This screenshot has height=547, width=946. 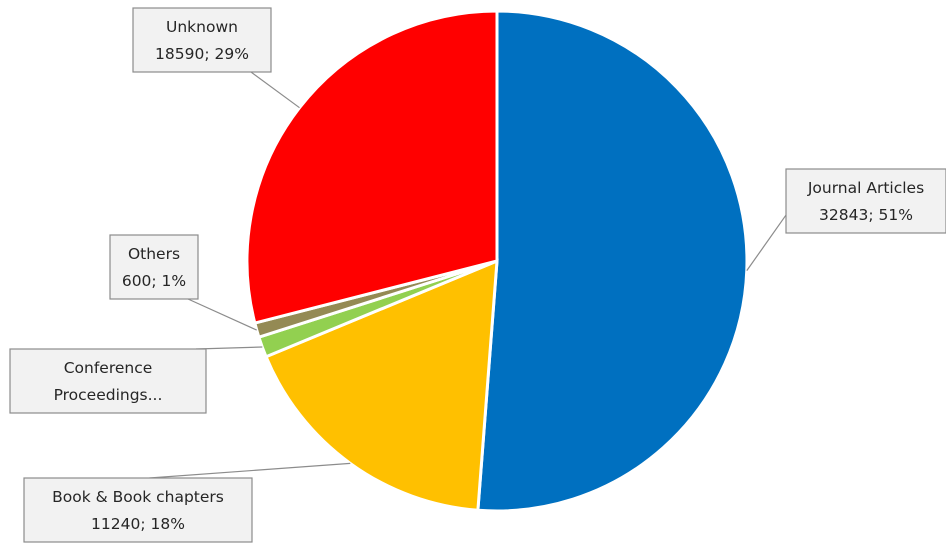 What do you see at coordinates (202, 27) in the screenshot?
I see `data-label-line1: Unknown` at bounding box center [202, 27].